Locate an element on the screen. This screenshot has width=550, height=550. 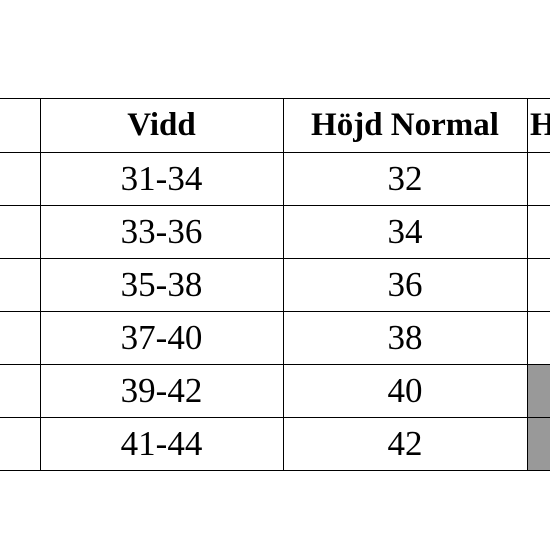
table-cell: 37-40 is located at coordinates (161, 337).